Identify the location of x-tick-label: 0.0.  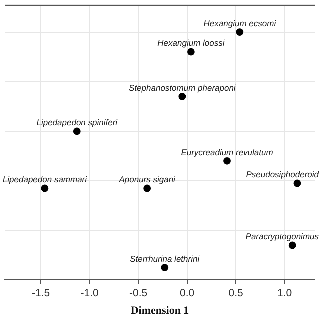
(187, 293).